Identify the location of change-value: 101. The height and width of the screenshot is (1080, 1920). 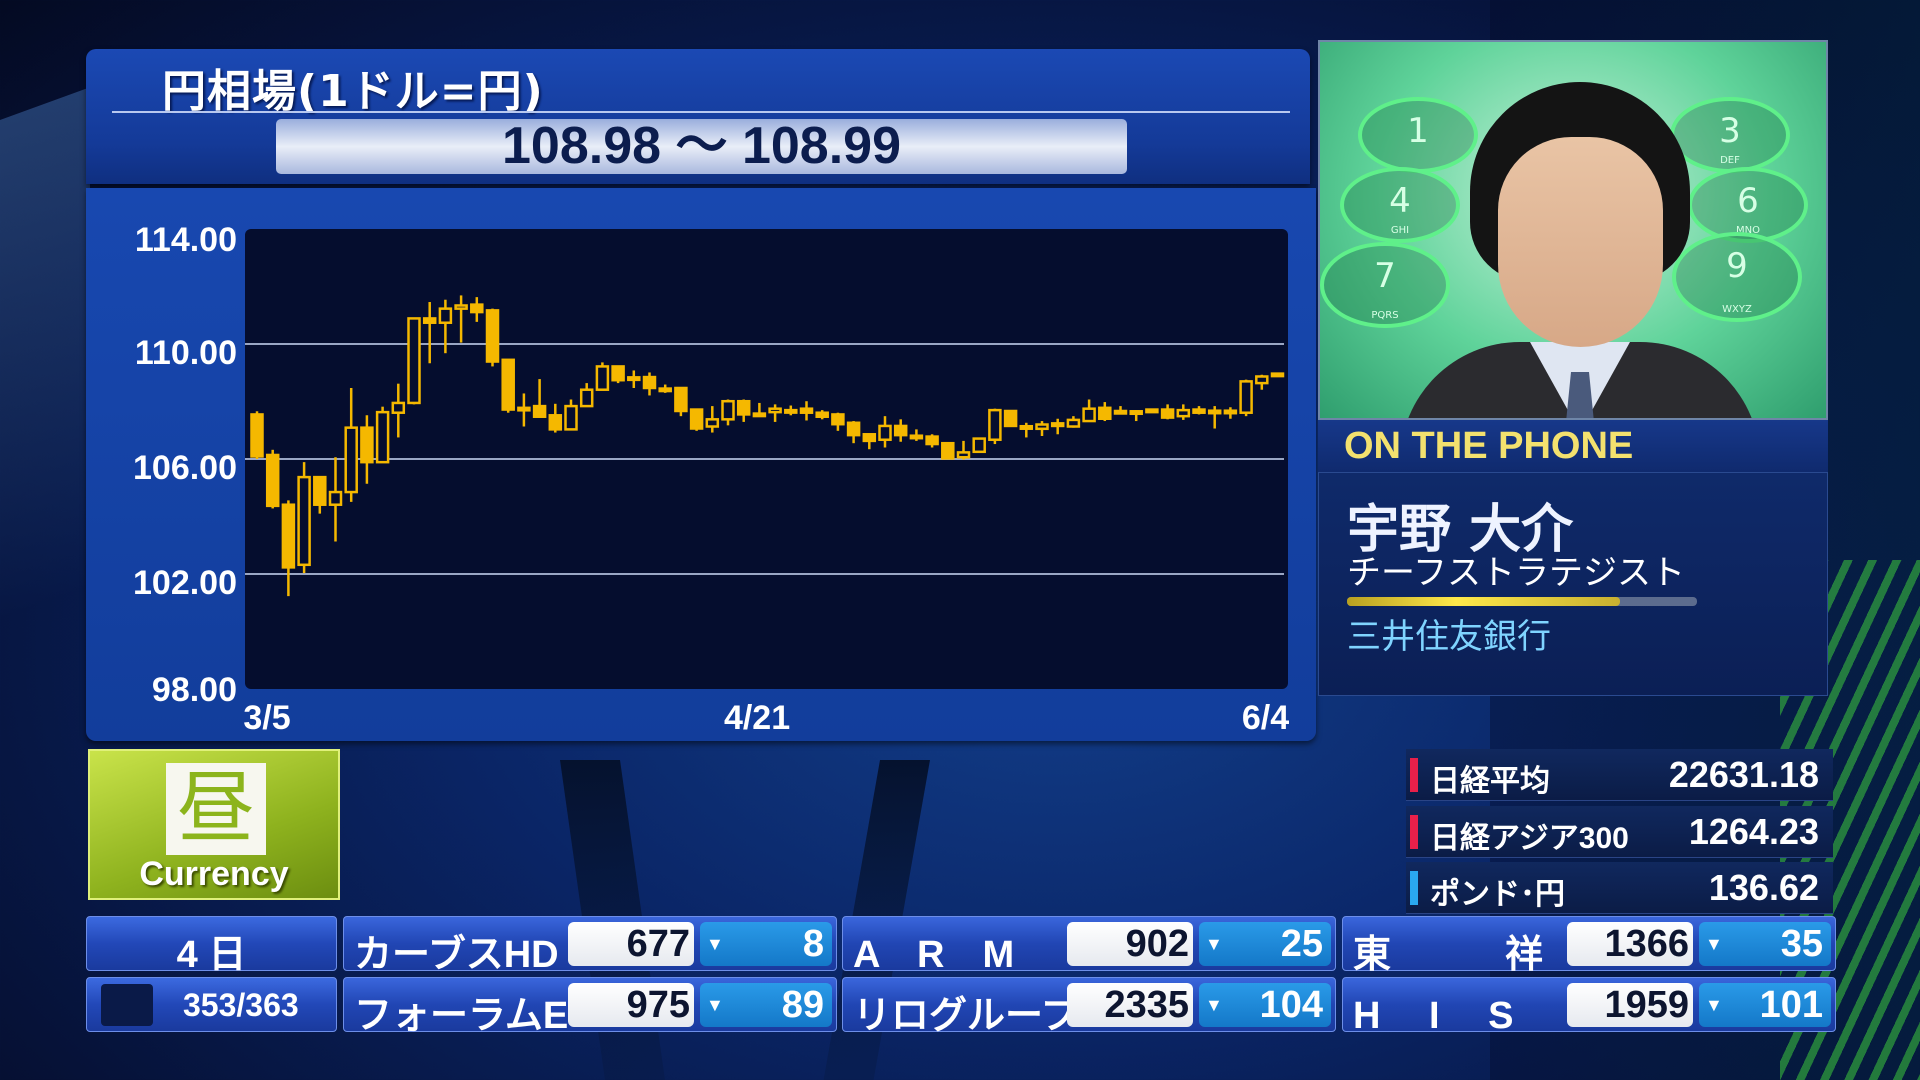
(1791, 1005).